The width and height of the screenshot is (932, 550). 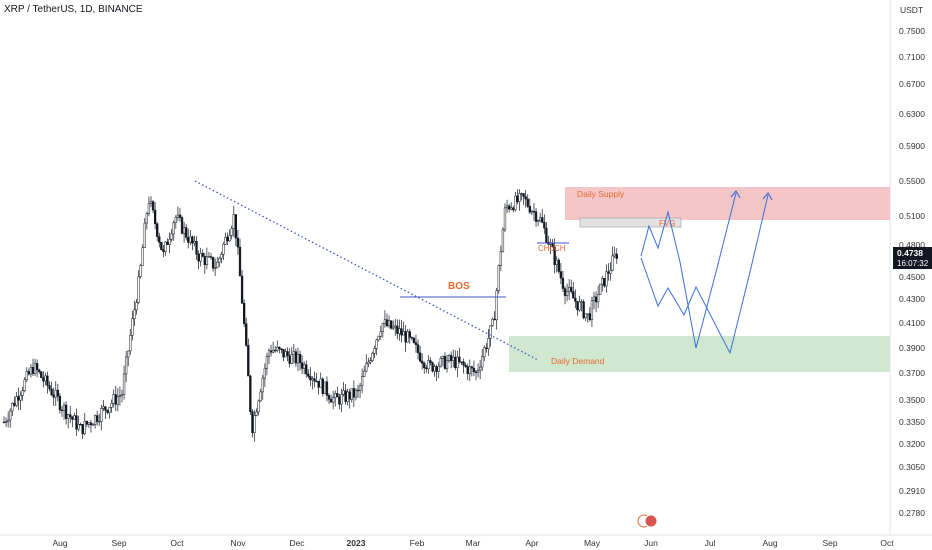 I want to click on trend-line, so click(x=366, y=270).